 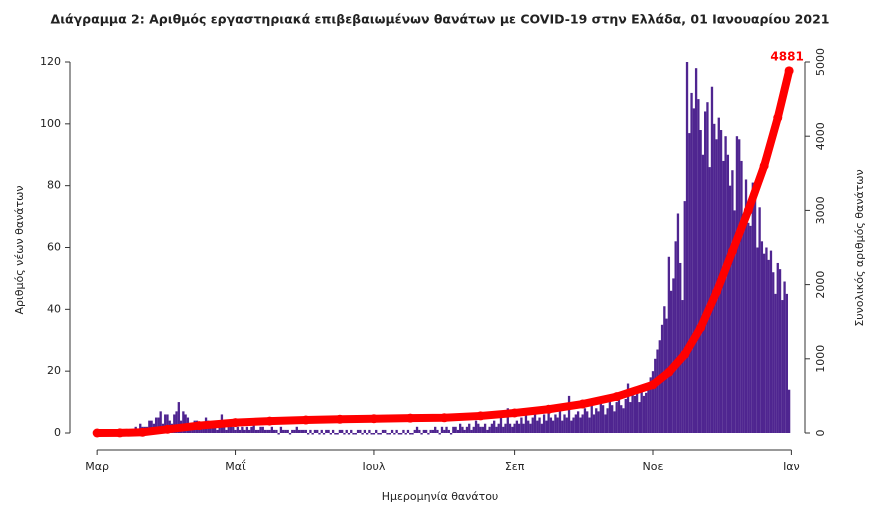 I want to click on y-tick-label: 60, so click(x=54, y=247).